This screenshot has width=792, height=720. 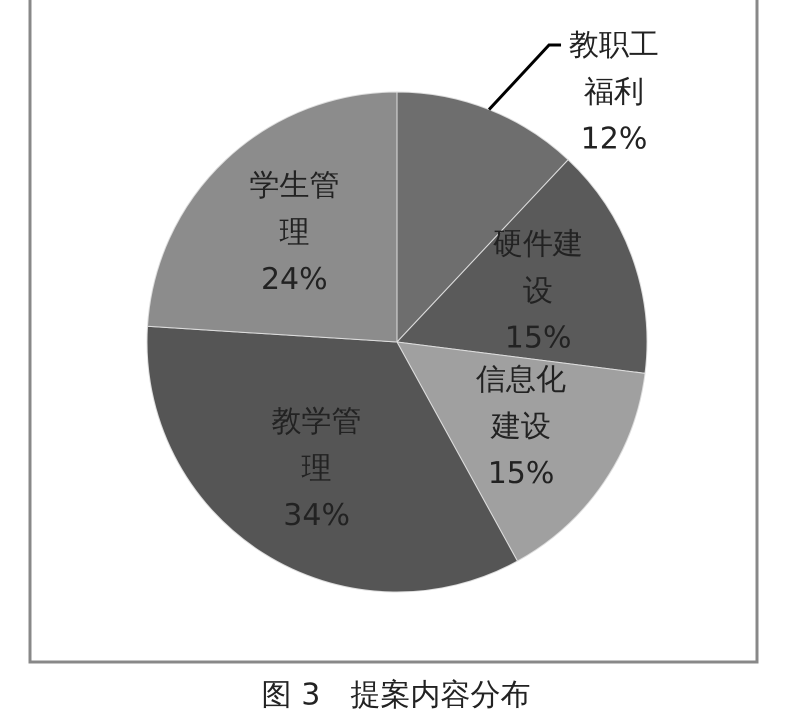 What do you see at coordinates (538, 267) in the screenshot?
I see `slice-label: 硬件建设` at bounding box center [538, 267].